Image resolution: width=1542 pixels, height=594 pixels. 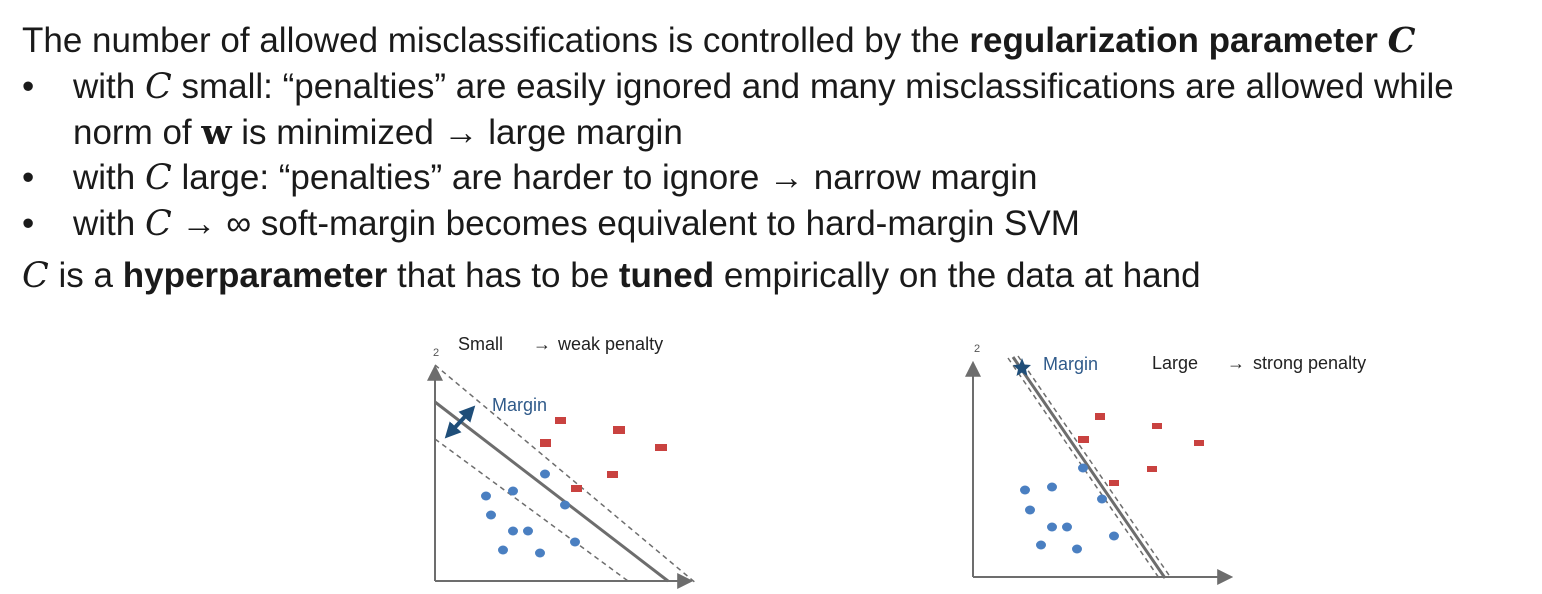 I want to click on intro-bold: regularization parameter, so click(x=1173, y=40).